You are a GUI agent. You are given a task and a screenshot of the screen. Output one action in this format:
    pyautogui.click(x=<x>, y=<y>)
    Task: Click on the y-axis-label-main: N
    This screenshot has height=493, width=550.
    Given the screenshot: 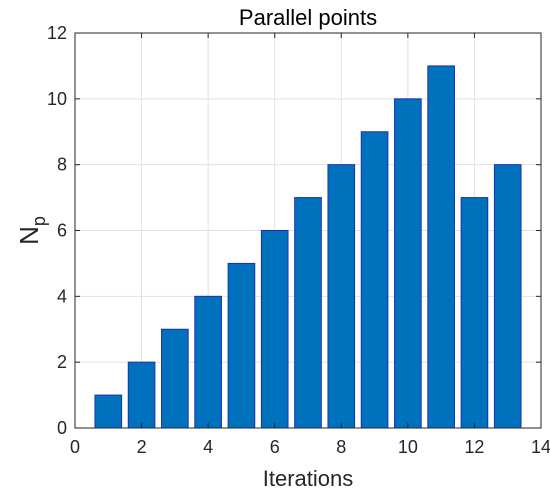 What is the action you would take?
    pyautogui.click(x=29, y=235)
    